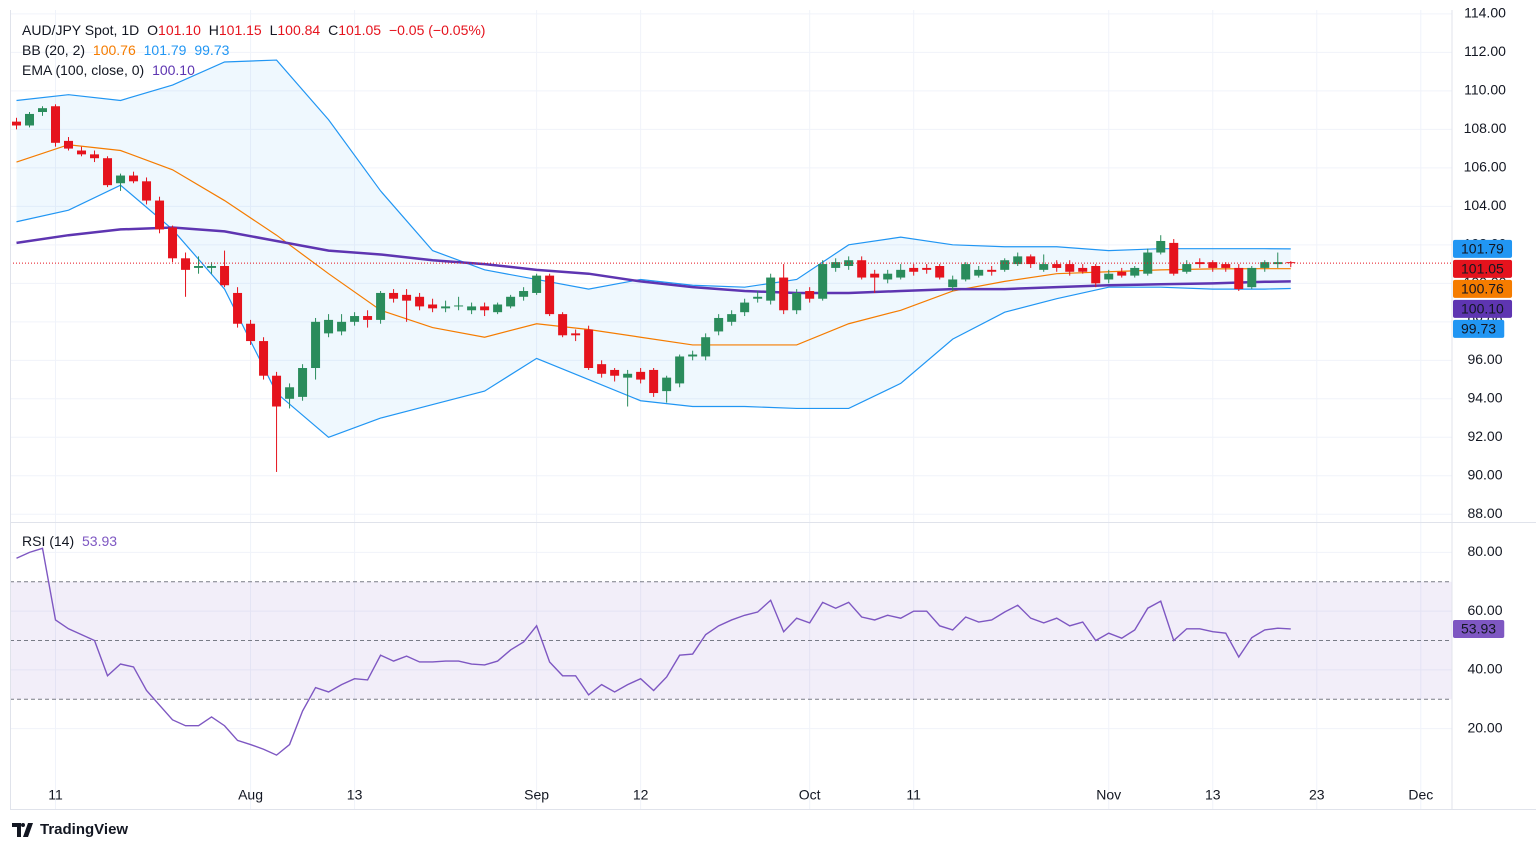  I want to click on x-tick-label: 11, so click(913, 795).